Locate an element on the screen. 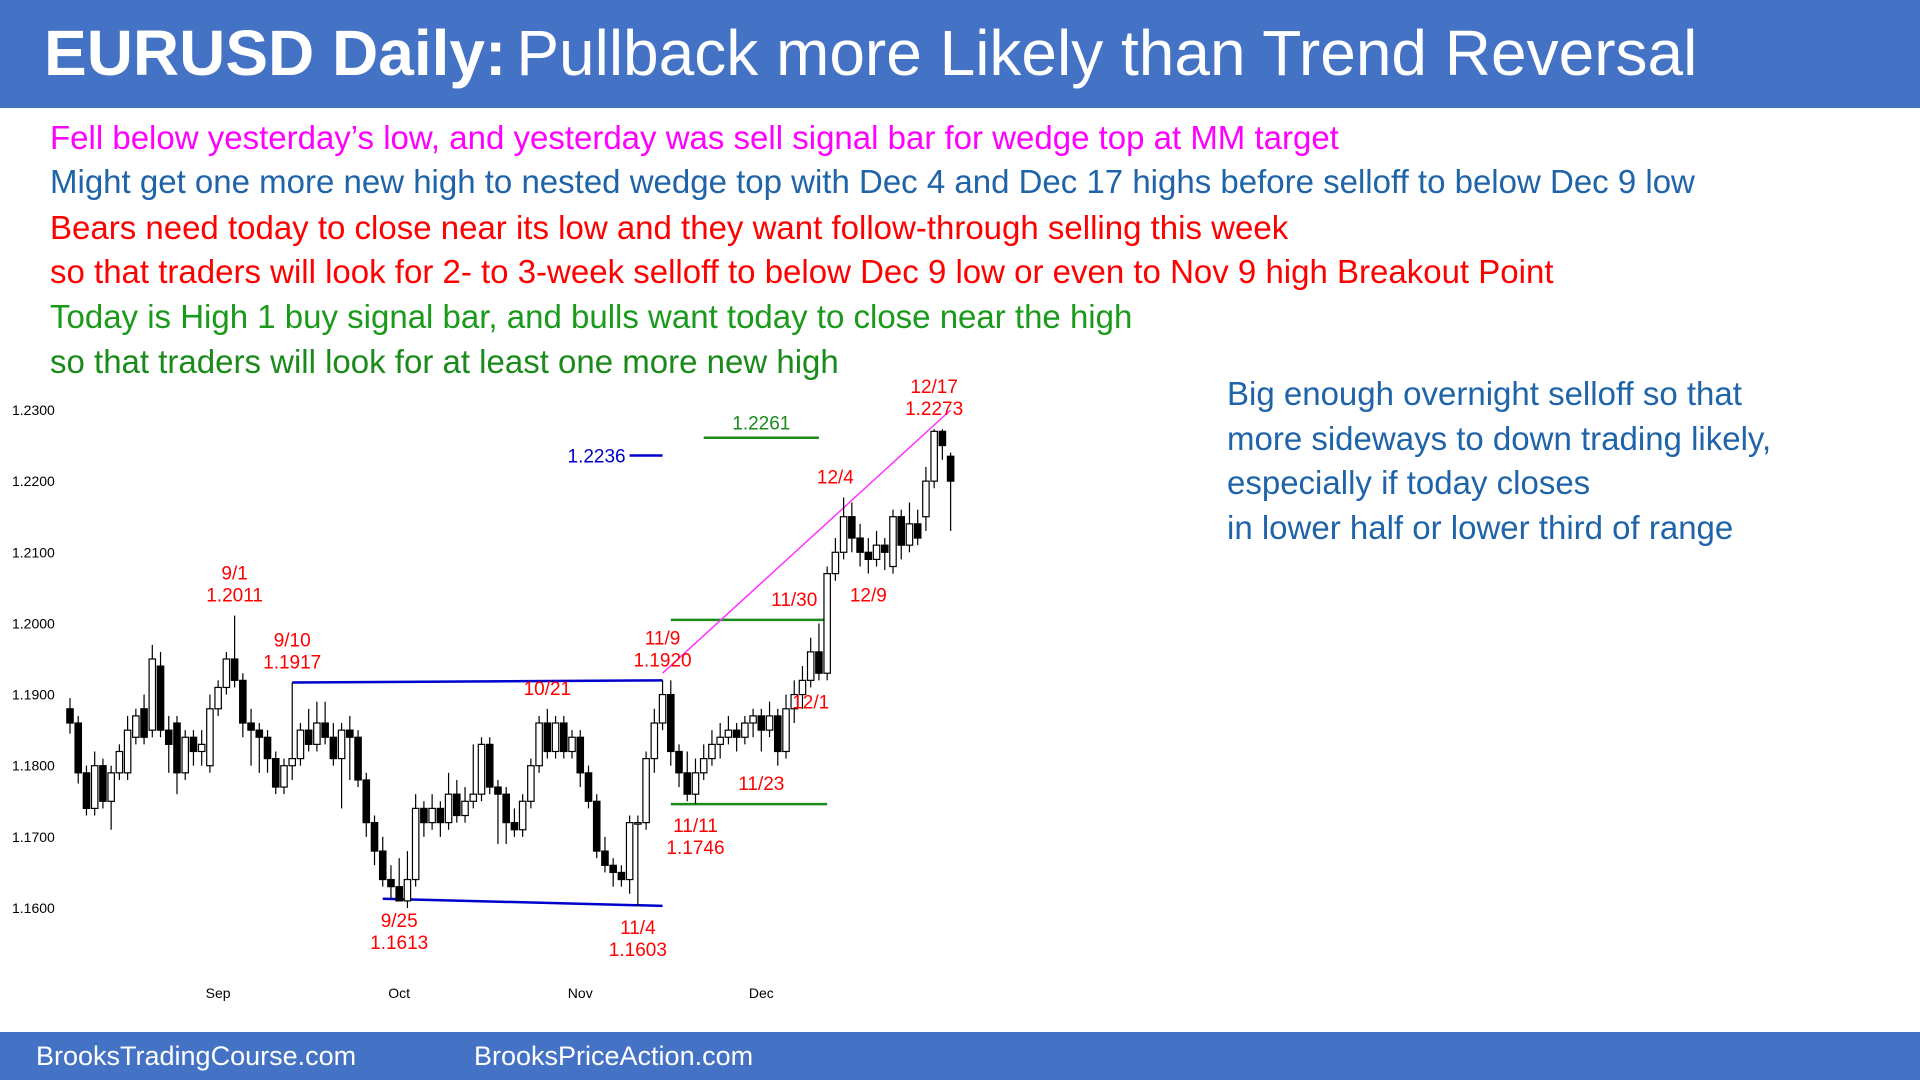  side-note-line: especially if today closes is located at coordinates (1409, 482).